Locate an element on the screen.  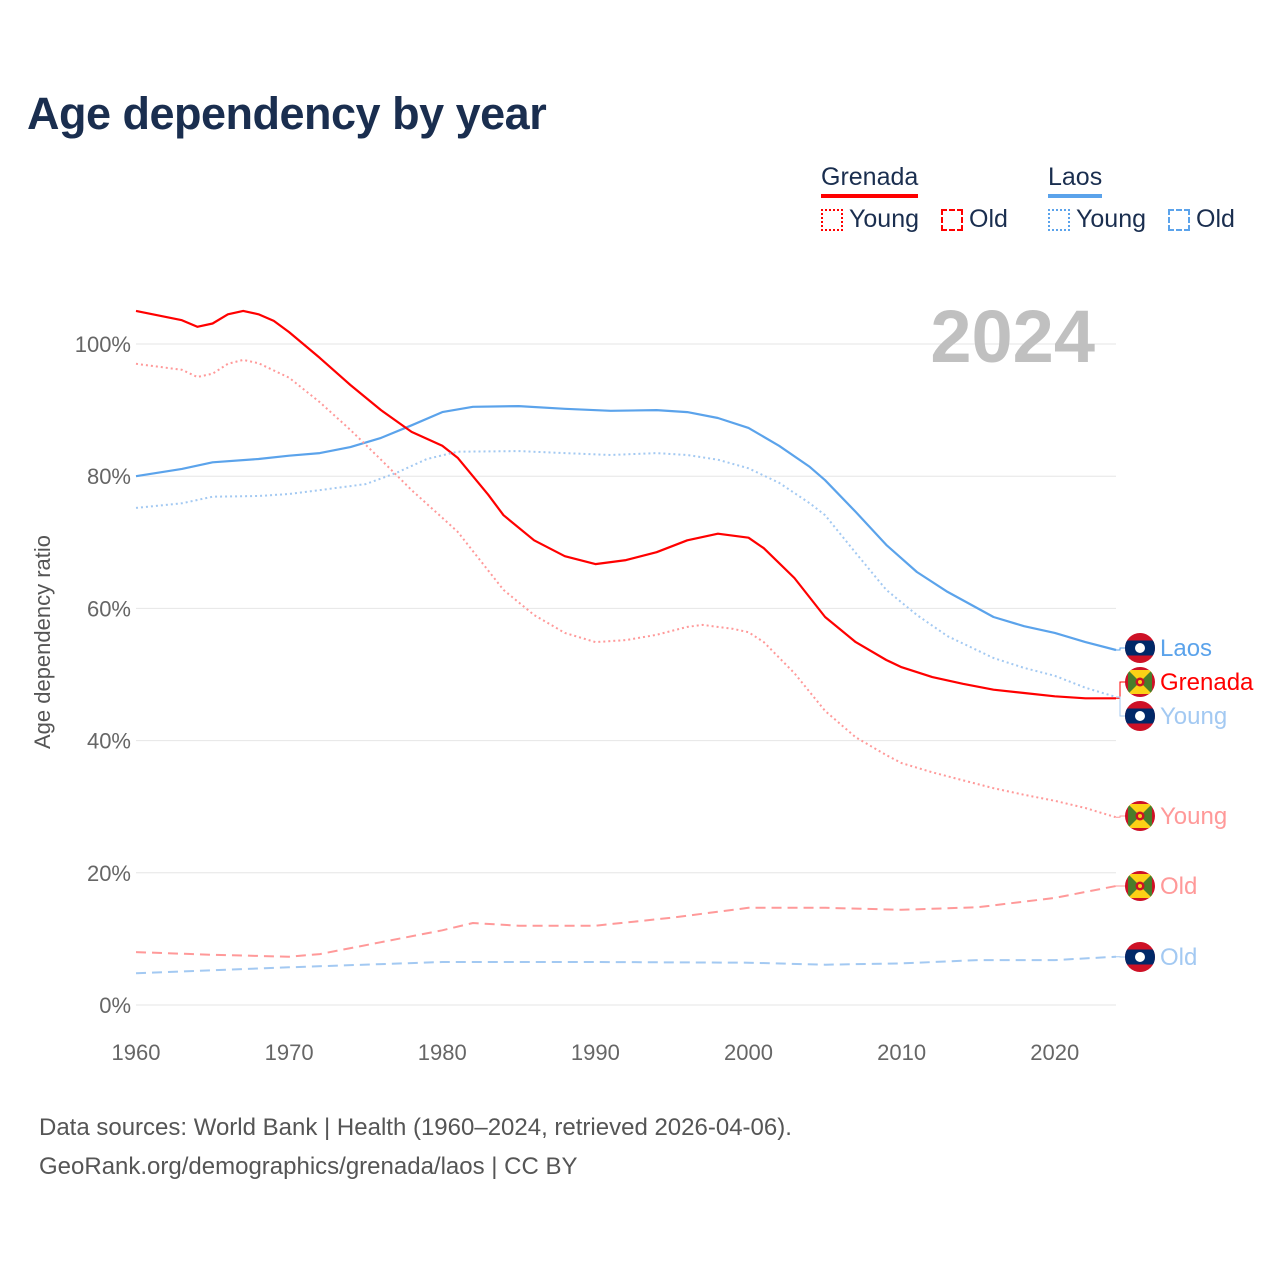
legend-laos-old: Old is located at coordinates (1201, 219).